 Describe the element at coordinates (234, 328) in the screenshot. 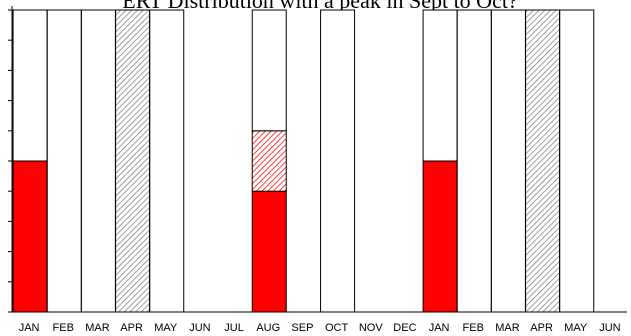

I see `x-tick-label: JUL` at that location.